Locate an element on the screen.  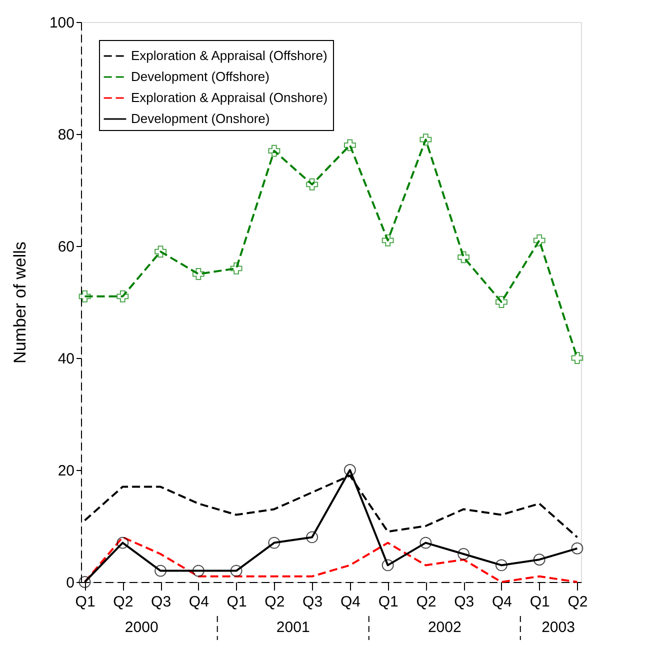
y-tick-label: 60 is located at coordinates (66, 247).